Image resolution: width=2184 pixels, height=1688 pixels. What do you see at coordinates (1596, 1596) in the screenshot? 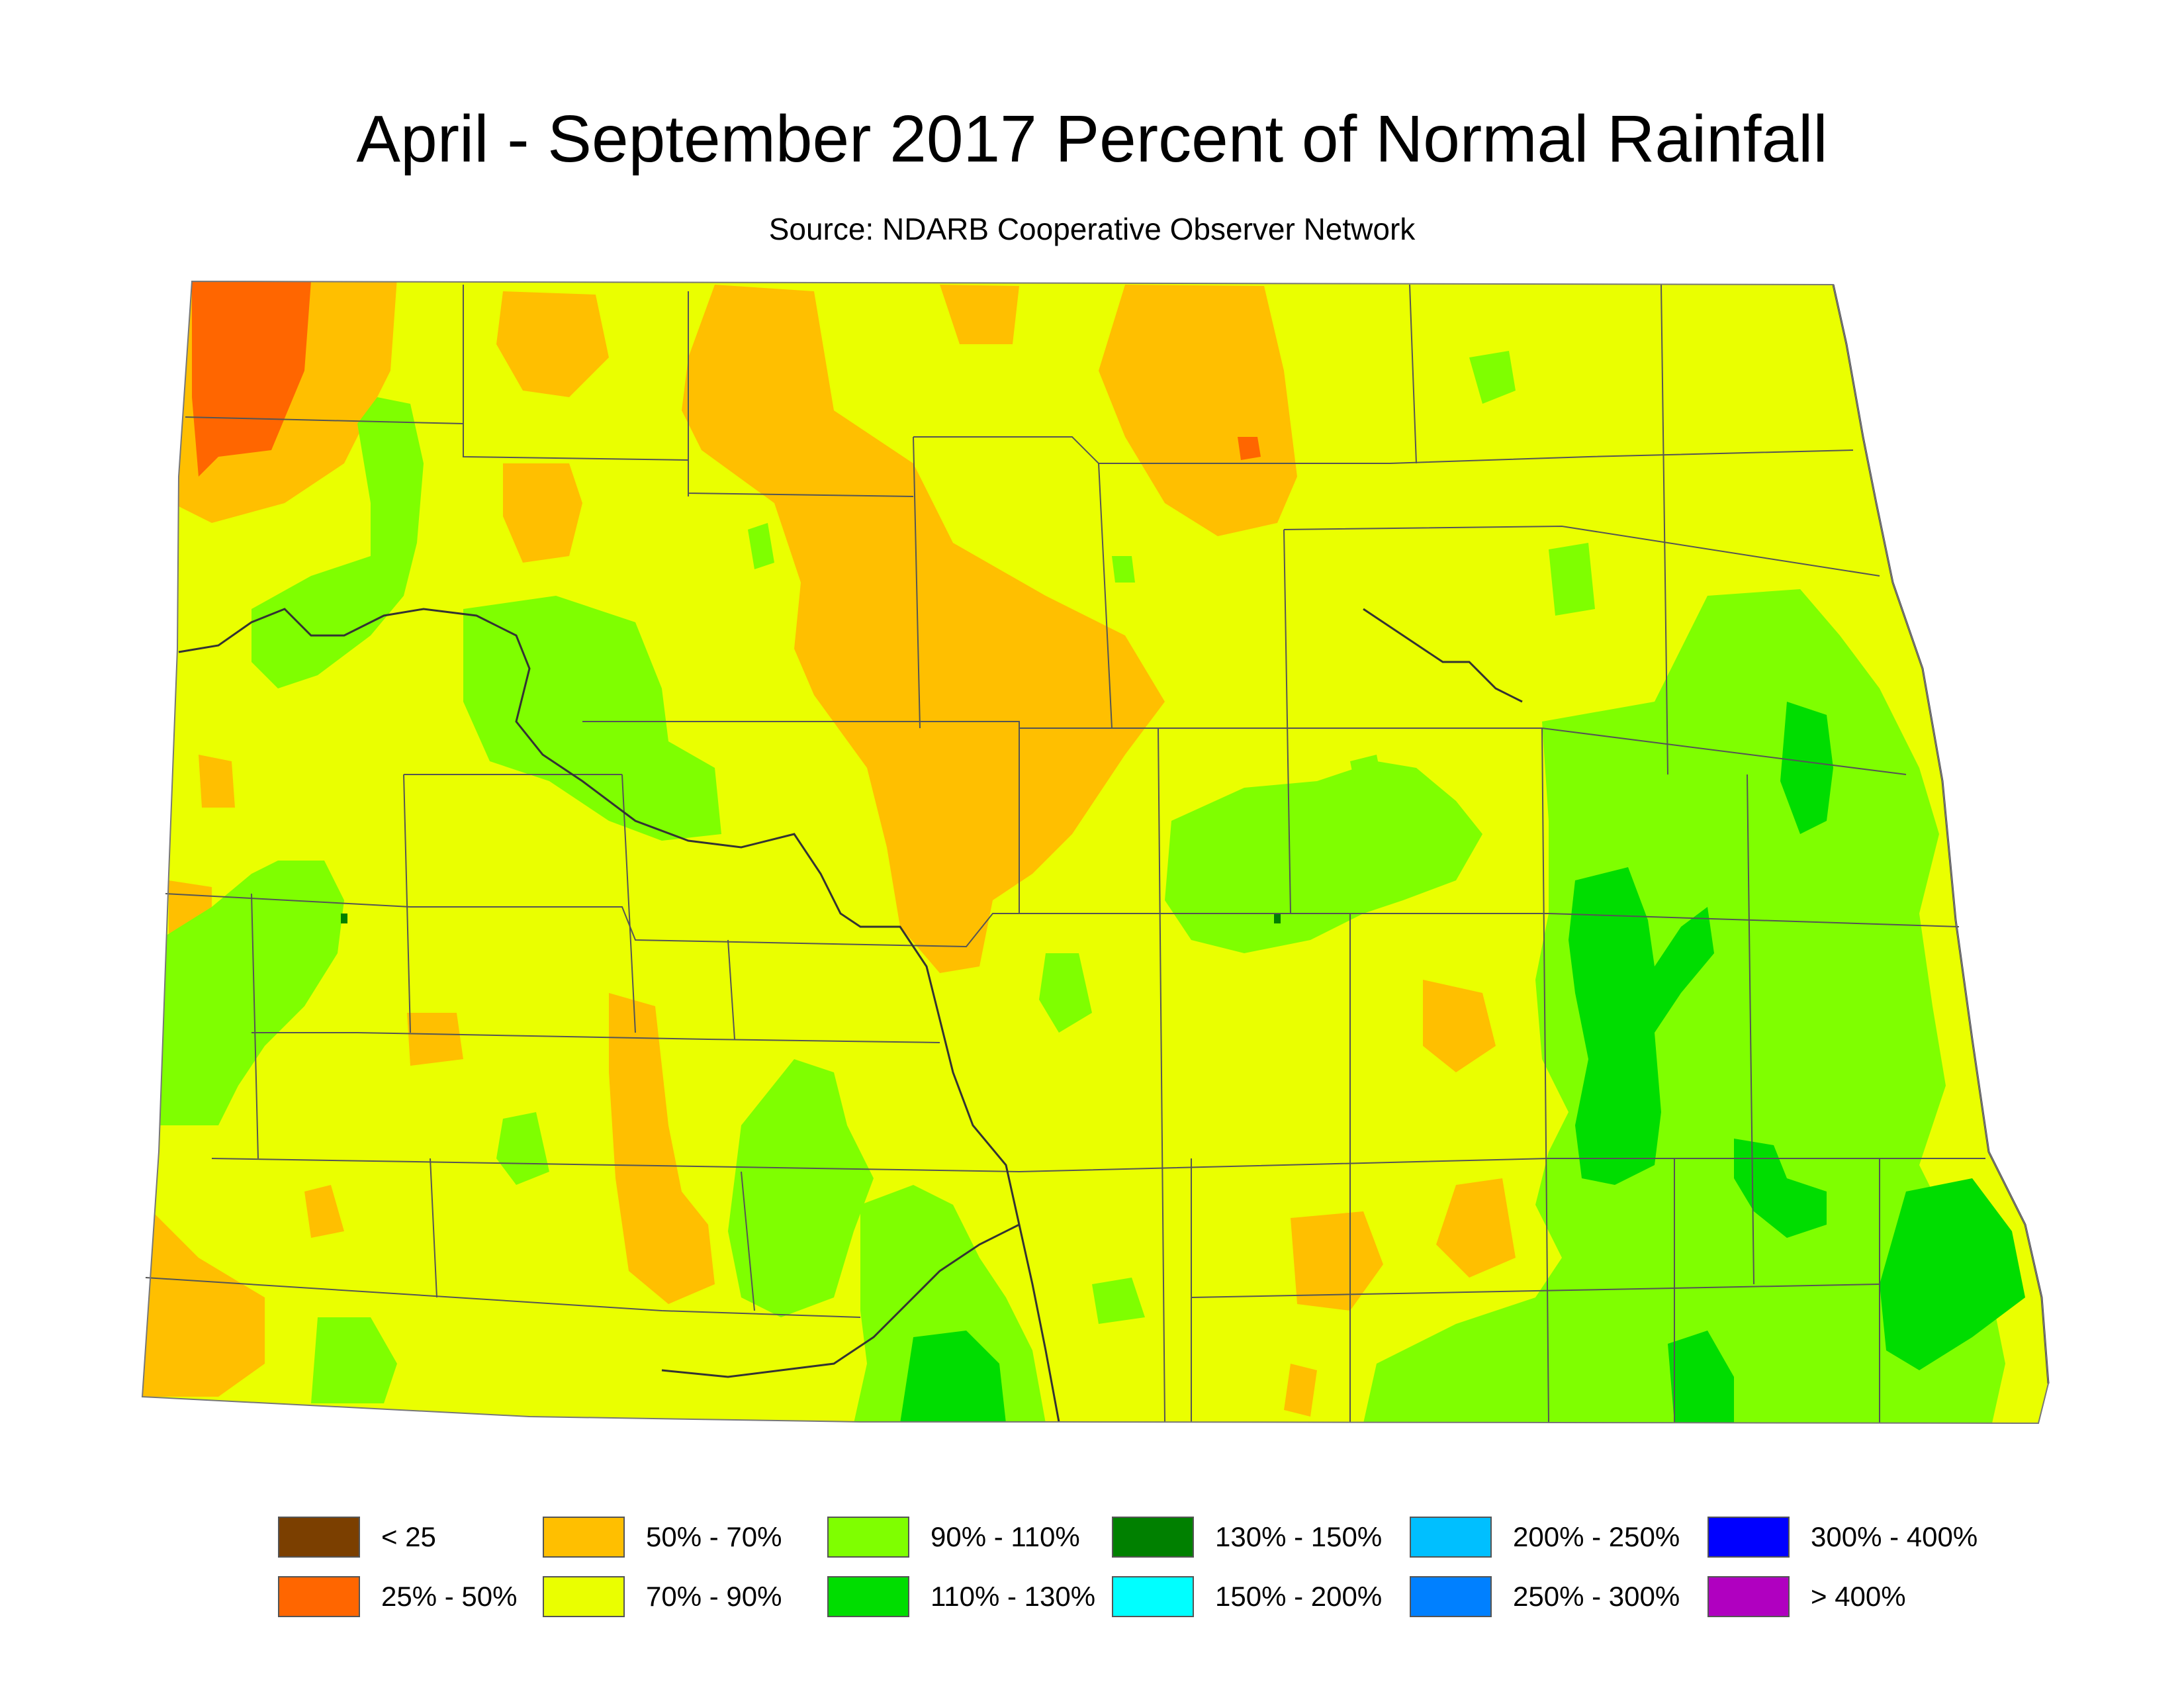
I see `legend-label: 250% - 300%` at bounding box center [1596, 1596].